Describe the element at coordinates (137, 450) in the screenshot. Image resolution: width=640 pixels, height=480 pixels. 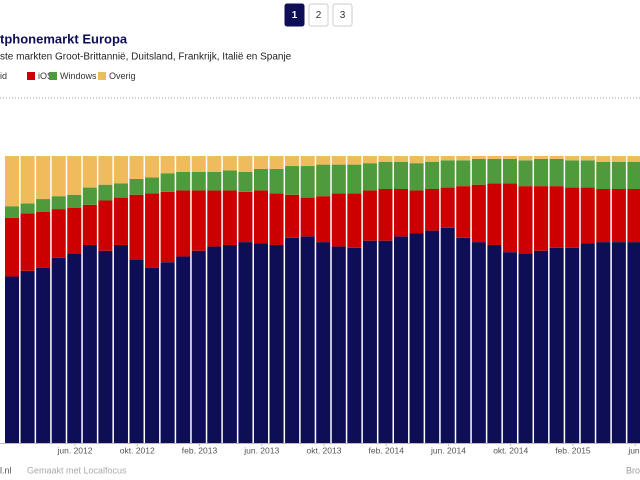
I see `x-tick-label: okt. 2012` at that location.